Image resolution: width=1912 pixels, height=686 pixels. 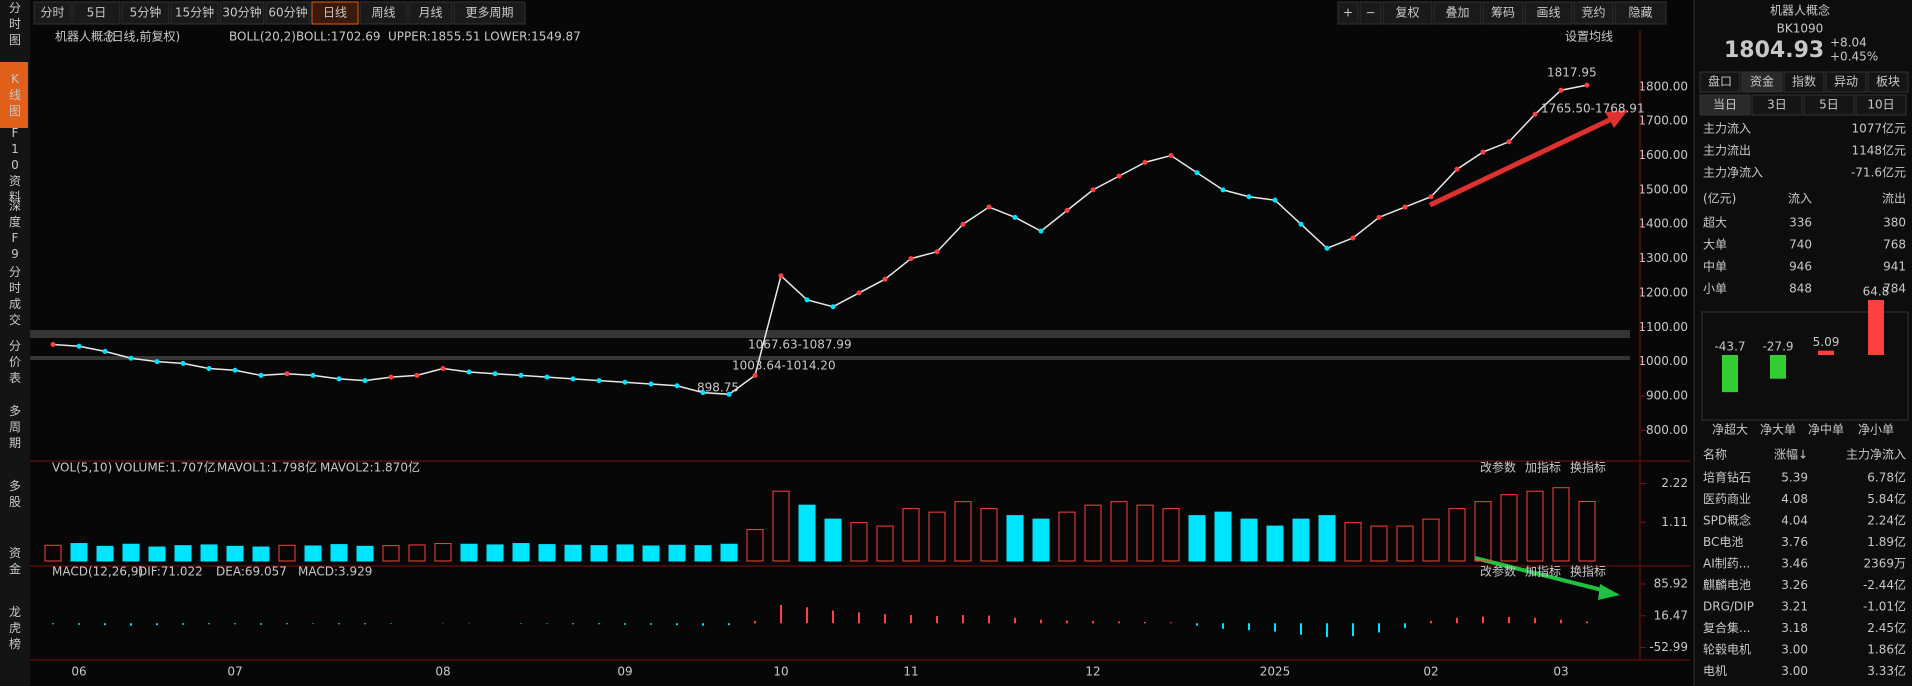 I want to click on flow-label: 主力流出, so click(x=1727, y=151).